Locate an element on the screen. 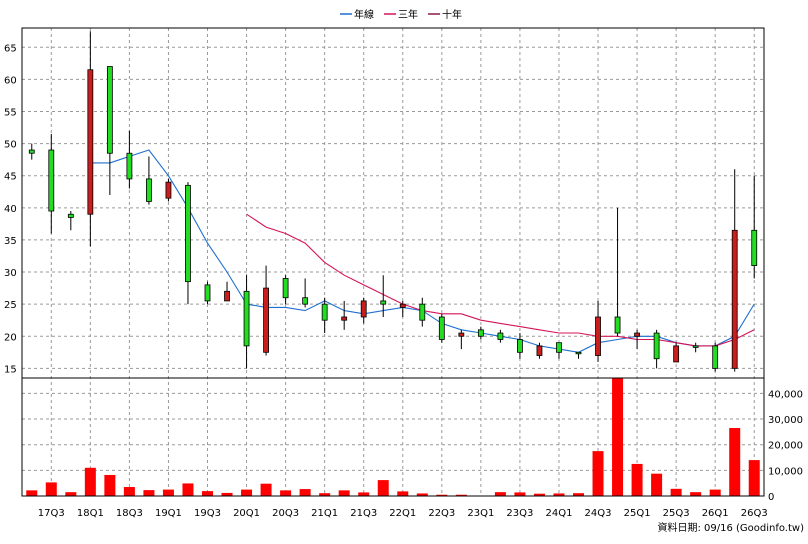 The height and width of the screenshot is (544, 808). price-tick-label: 60 is located at coordinates (10, 80).